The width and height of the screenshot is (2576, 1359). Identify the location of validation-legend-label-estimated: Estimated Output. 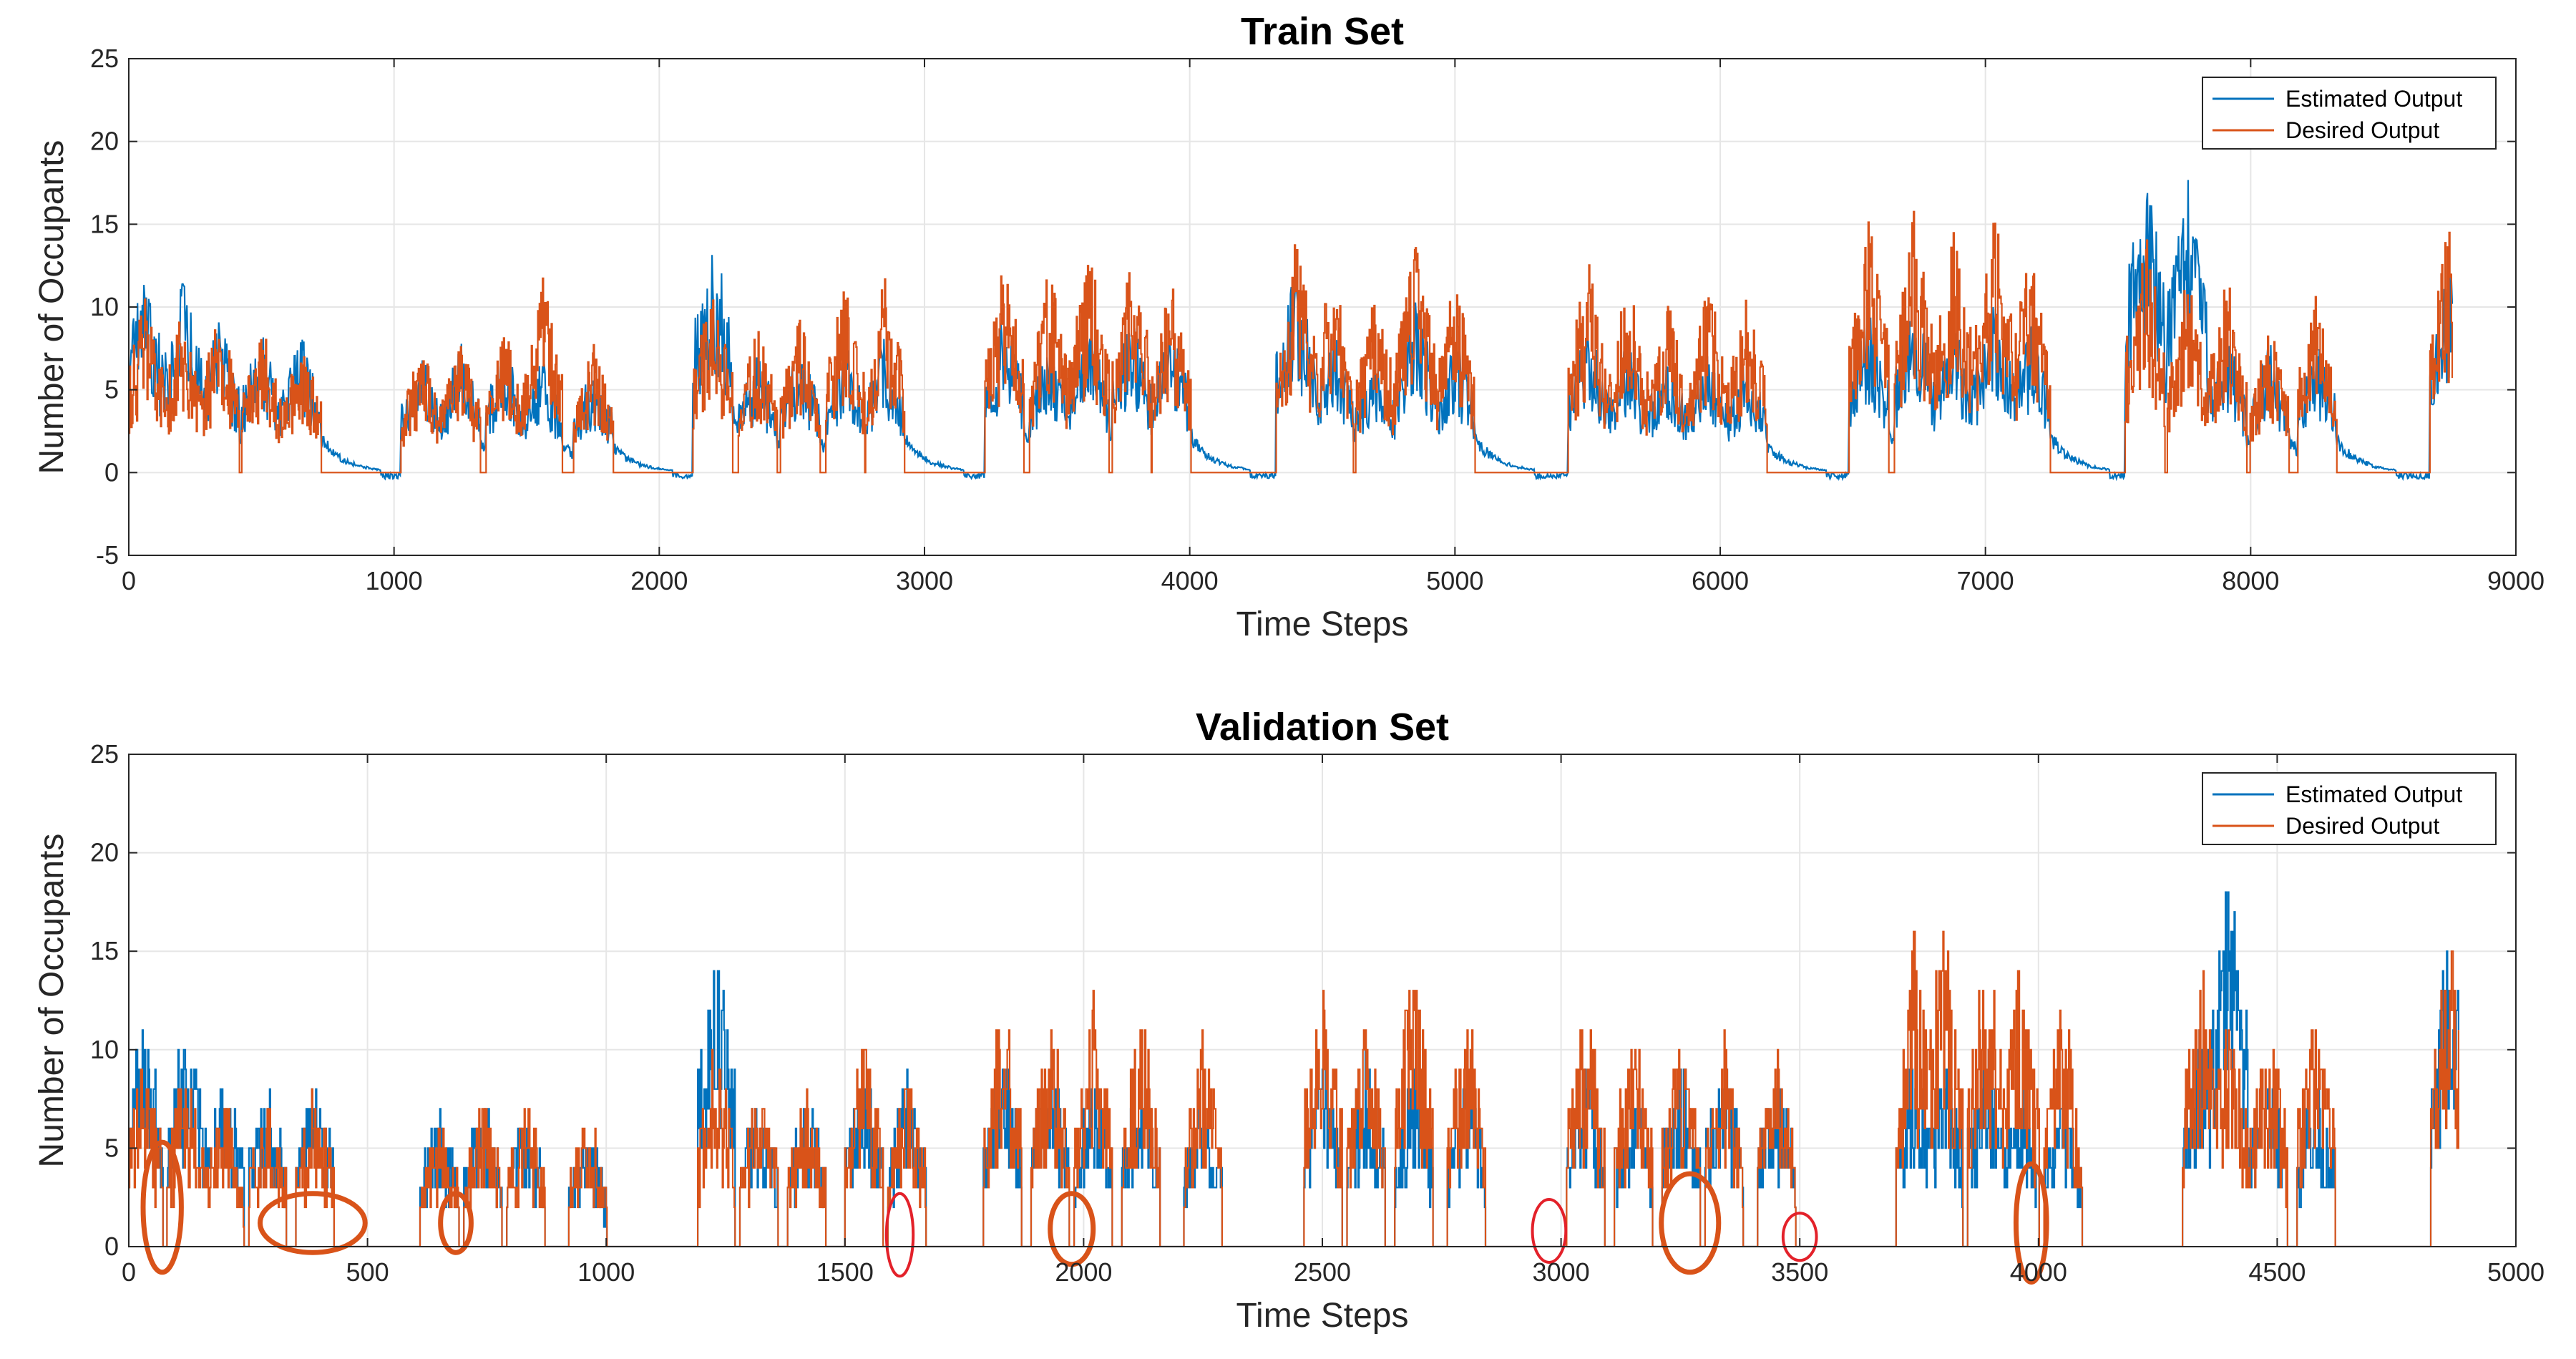
(2373, 794).